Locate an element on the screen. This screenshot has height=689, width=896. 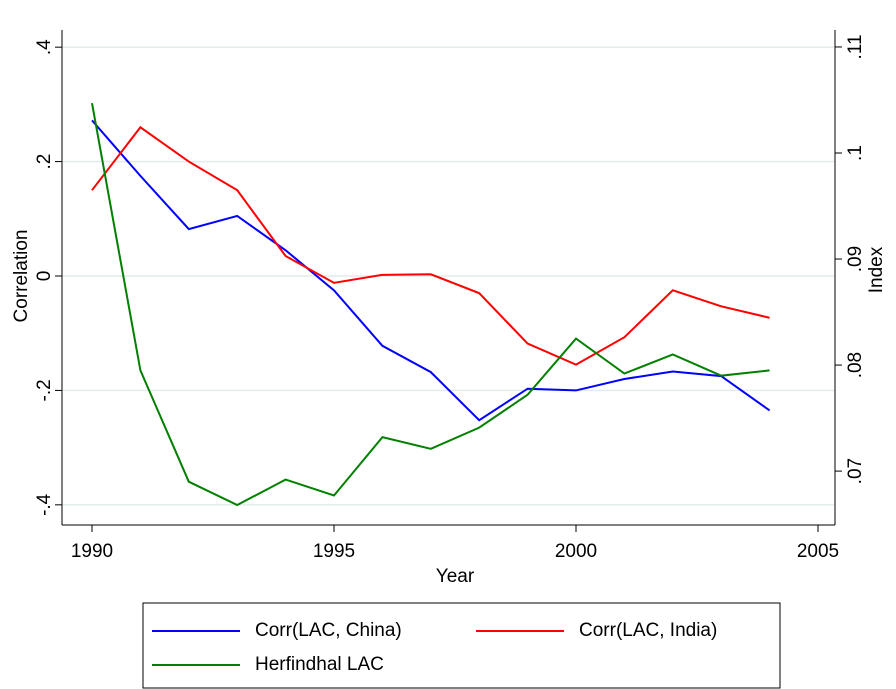
legend is located at coordinates (461, 645).